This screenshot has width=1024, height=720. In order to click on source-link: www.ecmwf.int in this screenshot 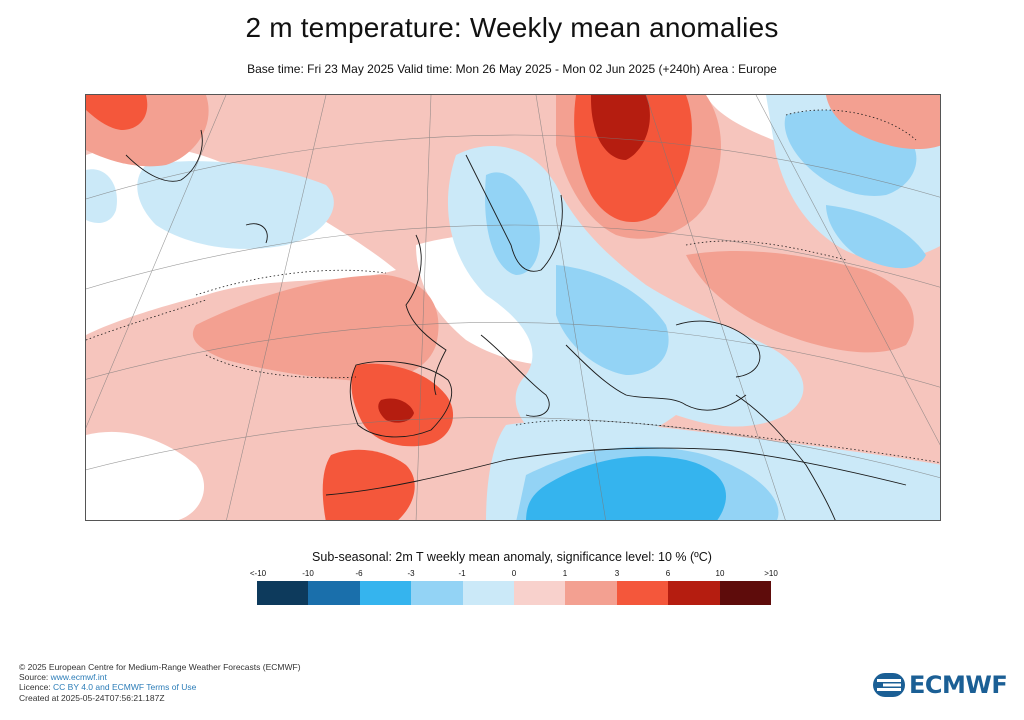, I will do `click(78, 677)`.